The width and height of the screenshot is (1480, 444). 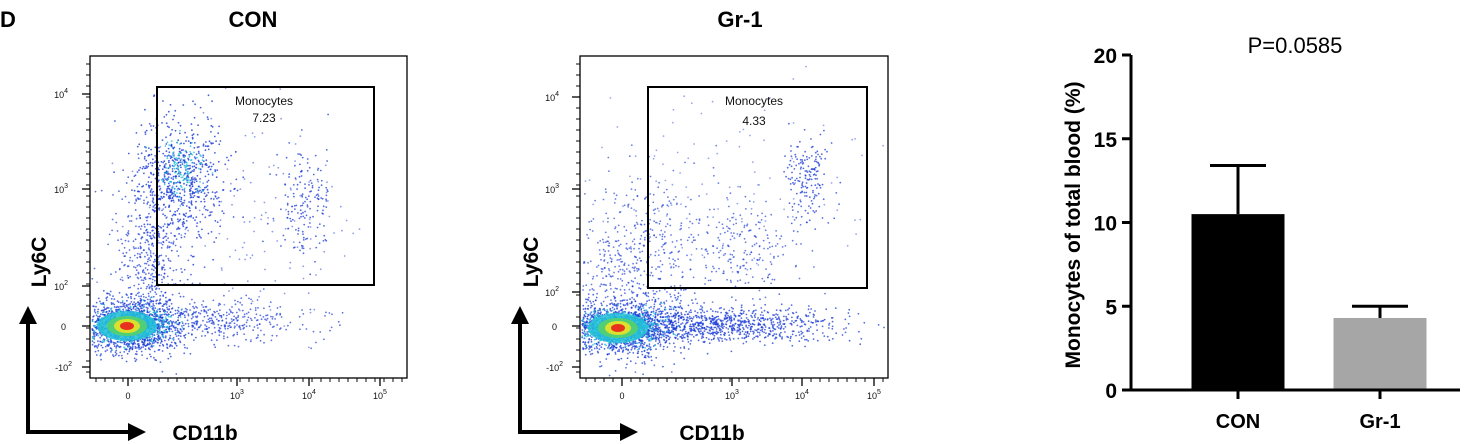 What do you see at coordinates (264, 118) in the screenshot?
I see `gate-value: 7.23` at bounding box center [264, 118].